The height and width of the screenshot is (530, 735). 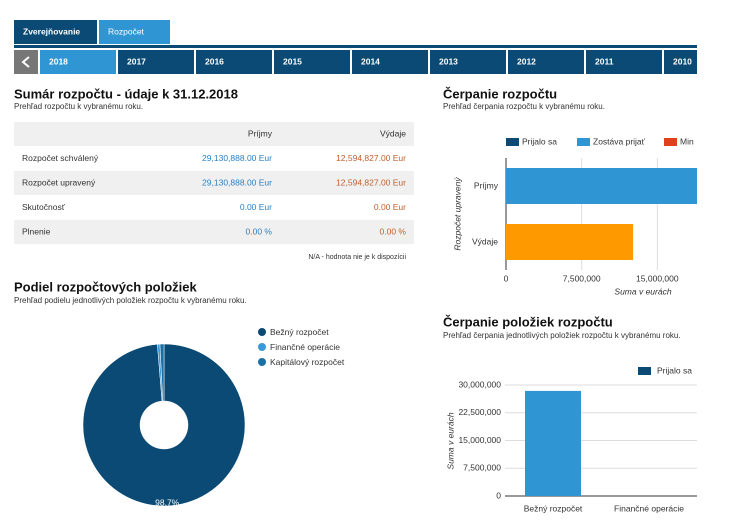 What do you see at coordinates (355, 46) in the screenshot?
I see `tab-underline` at bounding box center [355, 46].